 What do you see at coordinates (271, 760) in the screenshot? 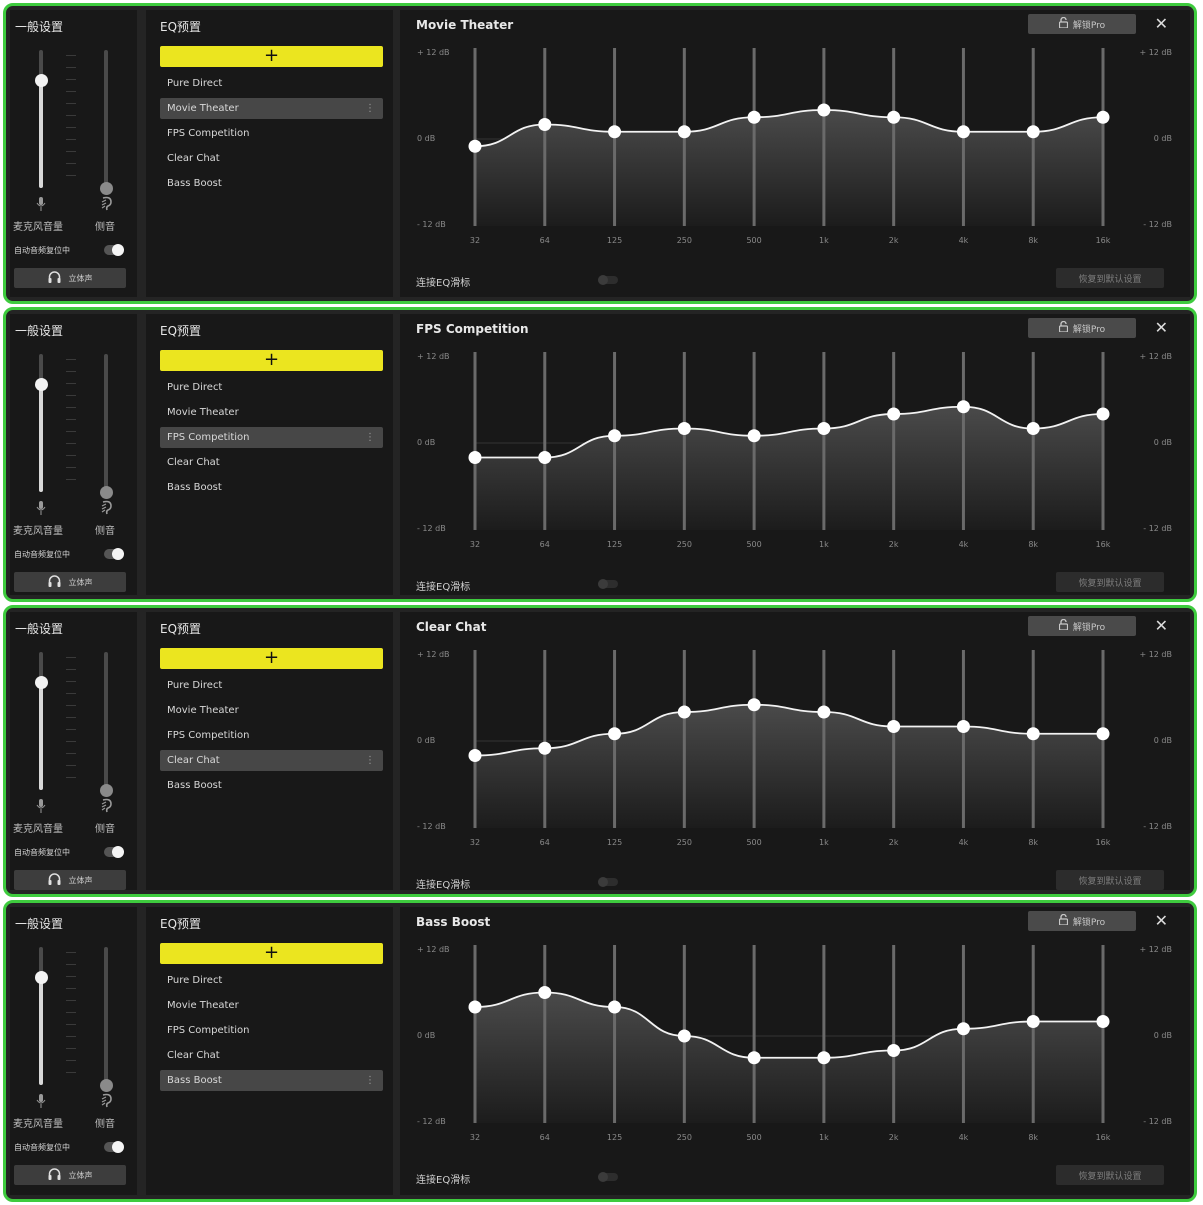
I see `preset-item: Clear Chat ⋮` at bounding box center [271, 760].